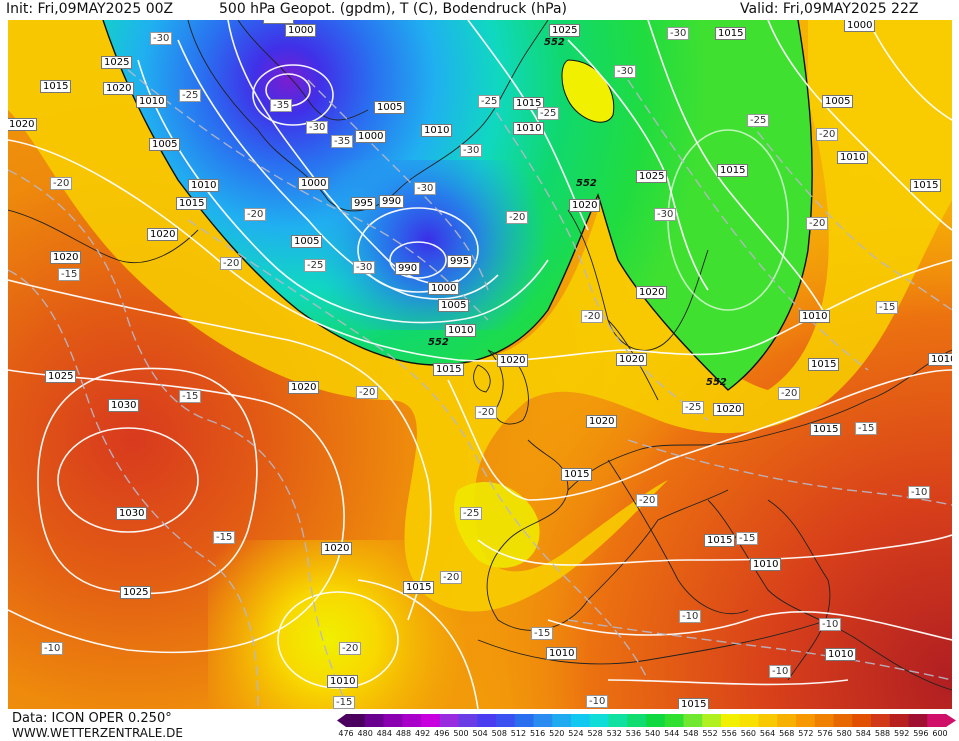 The width and height of the screenshot is (959, 741). I want to click on pressure-label: 990, so click(408, 268).